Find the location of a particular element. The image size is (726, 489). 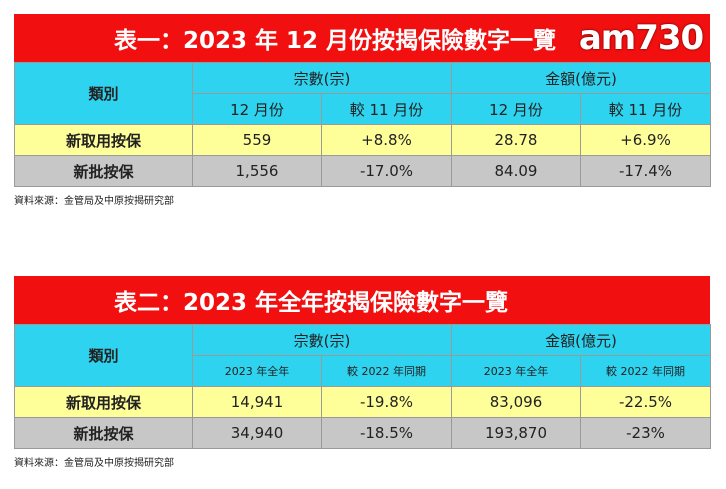

table-cell: 559 is located at coordinates (257, 140).